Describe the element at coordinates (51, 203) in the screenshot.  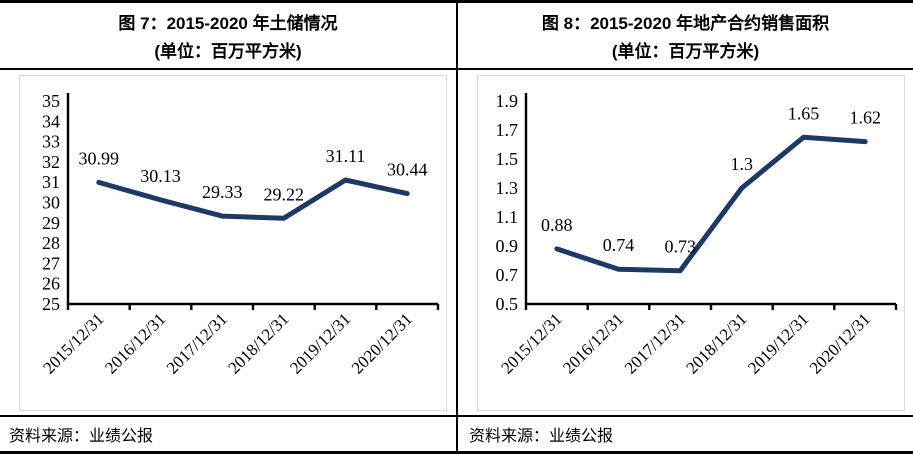
I see `svg-text: 30` at that location.